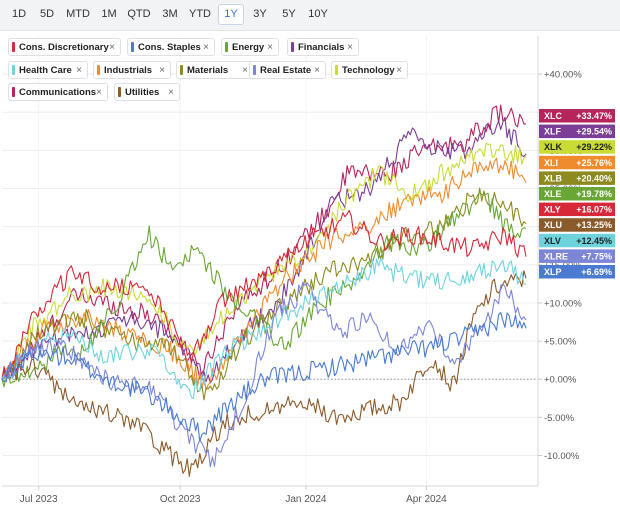  I want to click on value-tag-xle: XLE +19.78%, so click(577, 194).